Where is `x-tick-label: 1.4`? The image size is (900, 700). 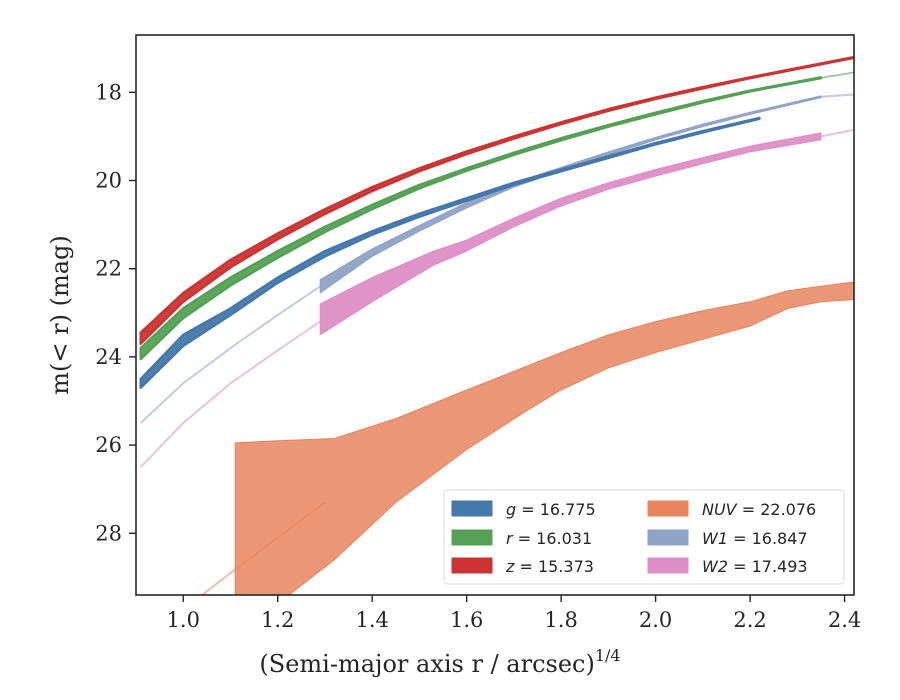
x-tick-label: 1.4 is located at coordinates (371, 620).